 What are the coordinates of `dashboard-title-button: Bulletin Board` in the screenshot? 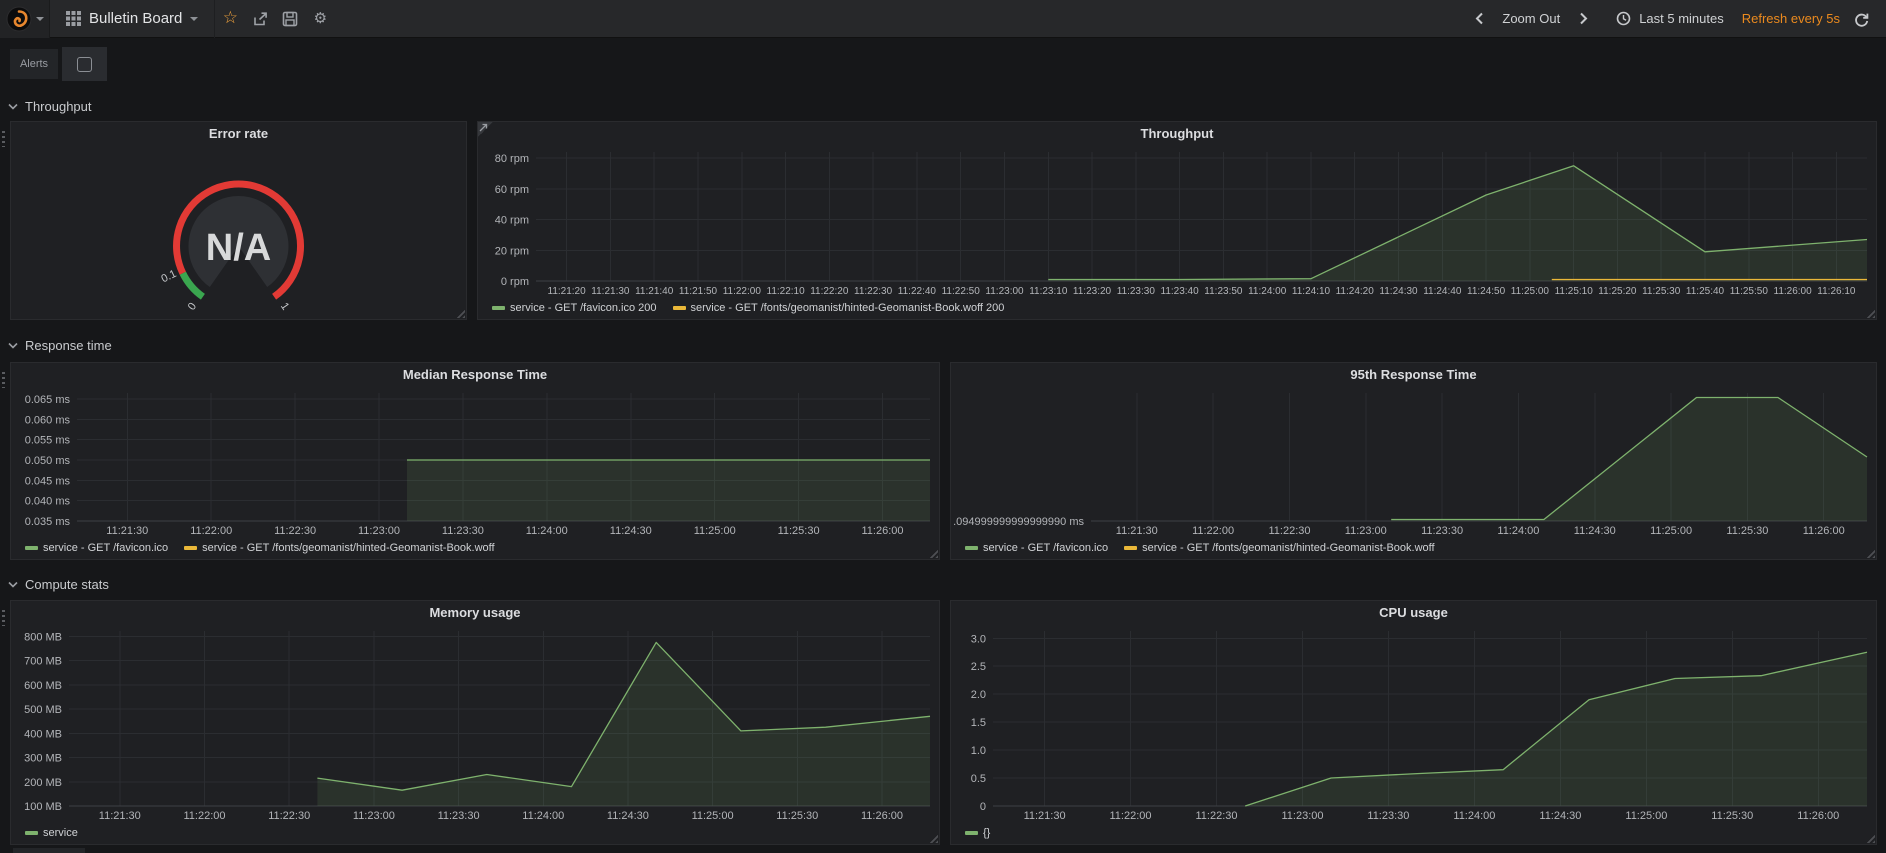 It's located at (133, 19).